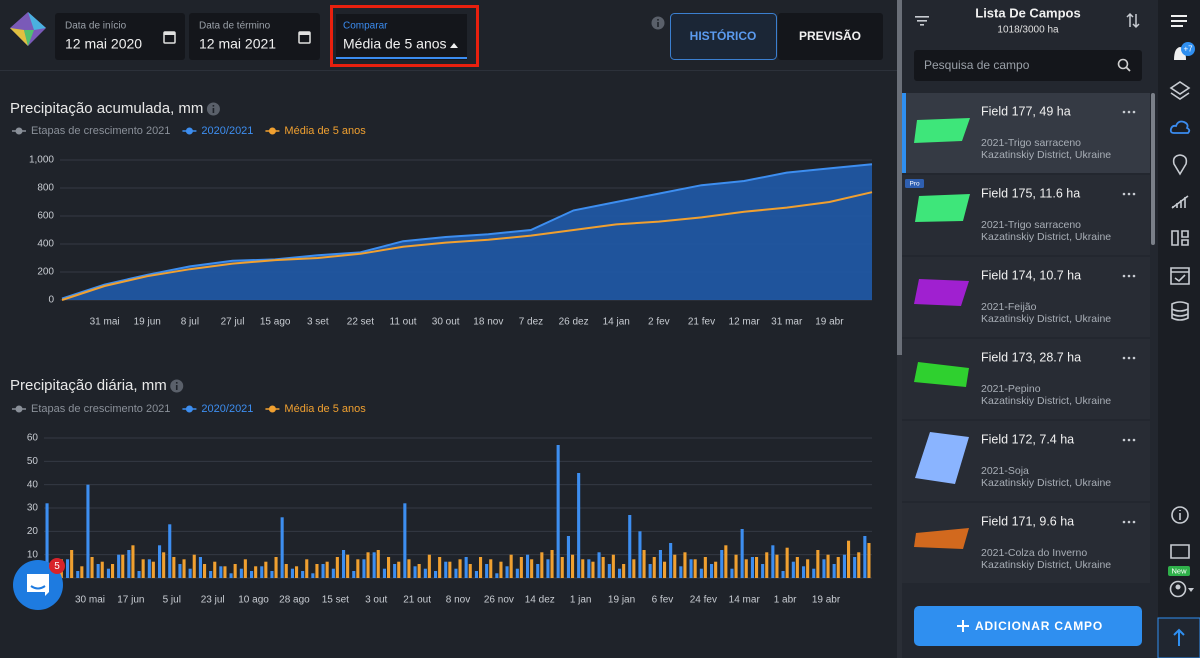 This screenshot has width=1200, height=658. Describe the element at coordinates (106, 108) in the screenshot. I see `chart-title: Precipitação acumulada, mm` at that location.